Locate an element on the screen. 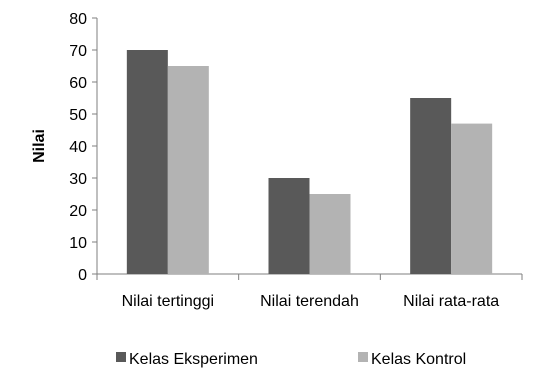 The width and height of the screenshot is (535, 374). y-tick-label: 80 is located at coordinates (78, 19).